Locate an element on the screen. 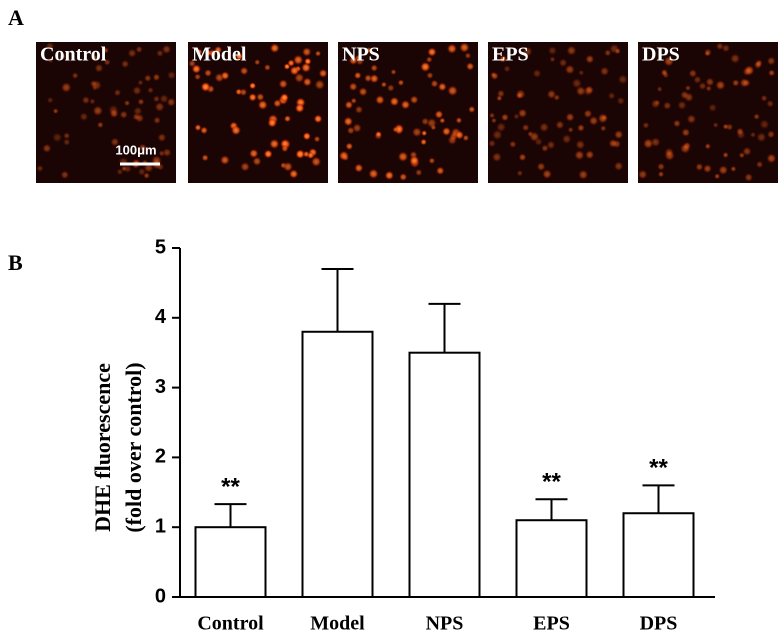 This screenshot has width=781, height=637. x-tick-label: DPS is located at coordinates (659, 624).